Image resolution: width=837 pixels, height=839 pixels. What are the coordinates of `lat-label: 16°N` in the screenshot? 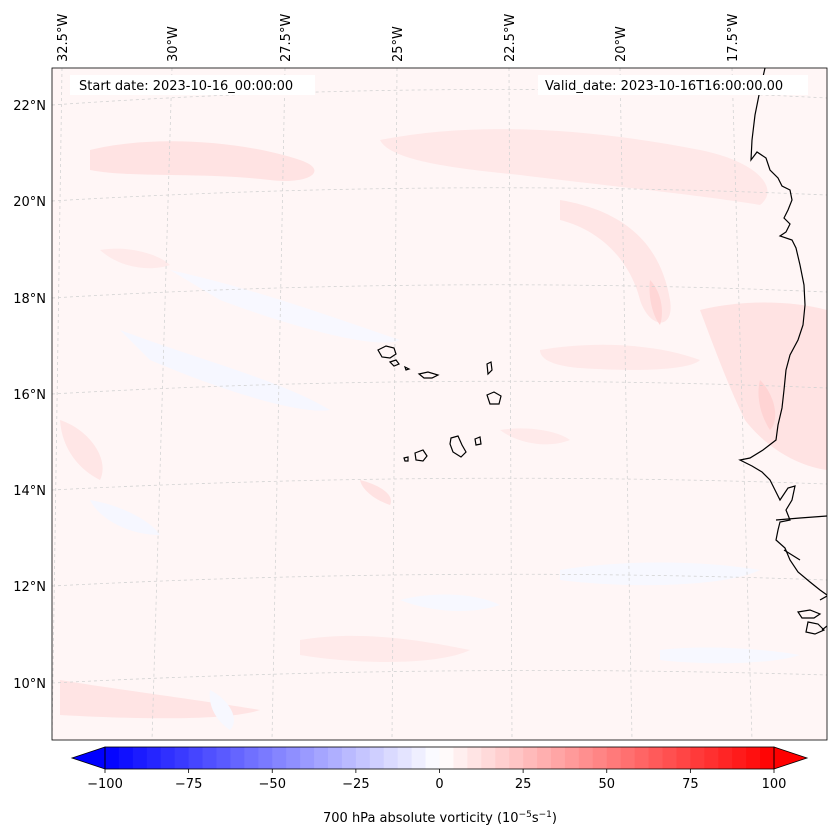 It's located at (29, 395).